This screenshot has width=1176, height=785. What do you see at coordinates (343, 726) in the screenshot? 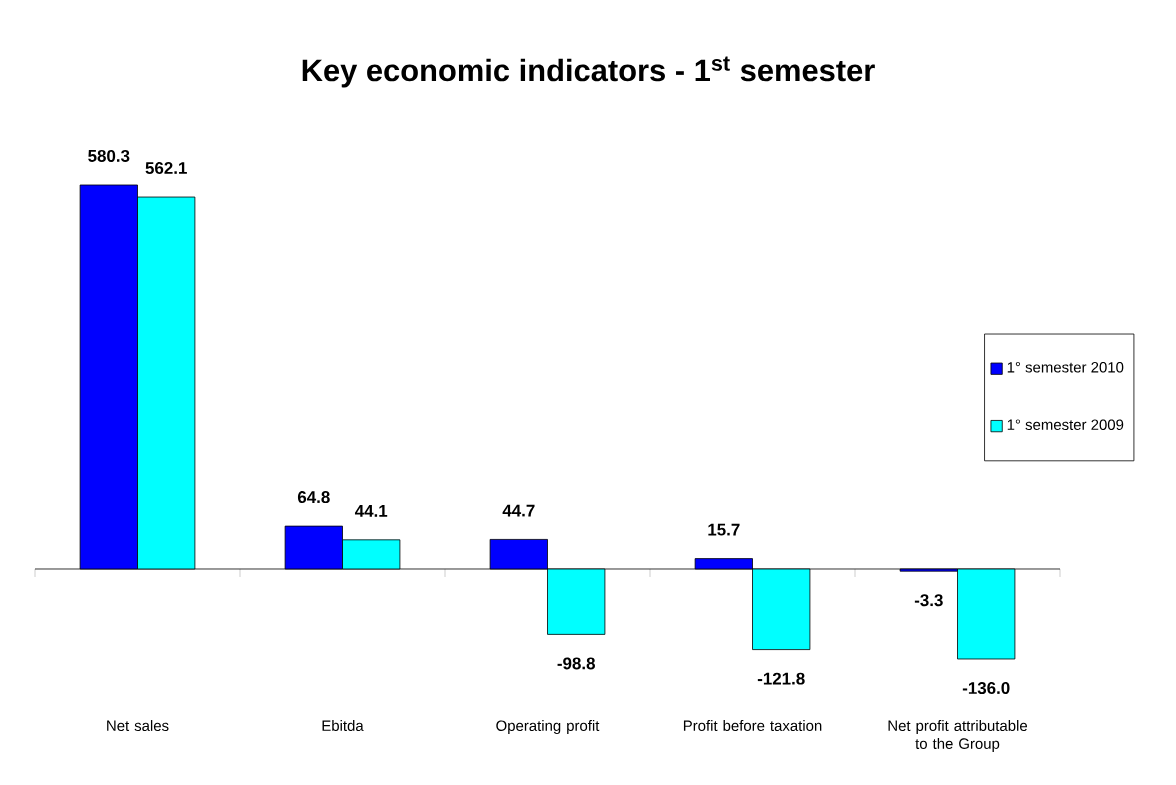
I see `x-tick-label: Ebitda` at bounding box center [343, 726].